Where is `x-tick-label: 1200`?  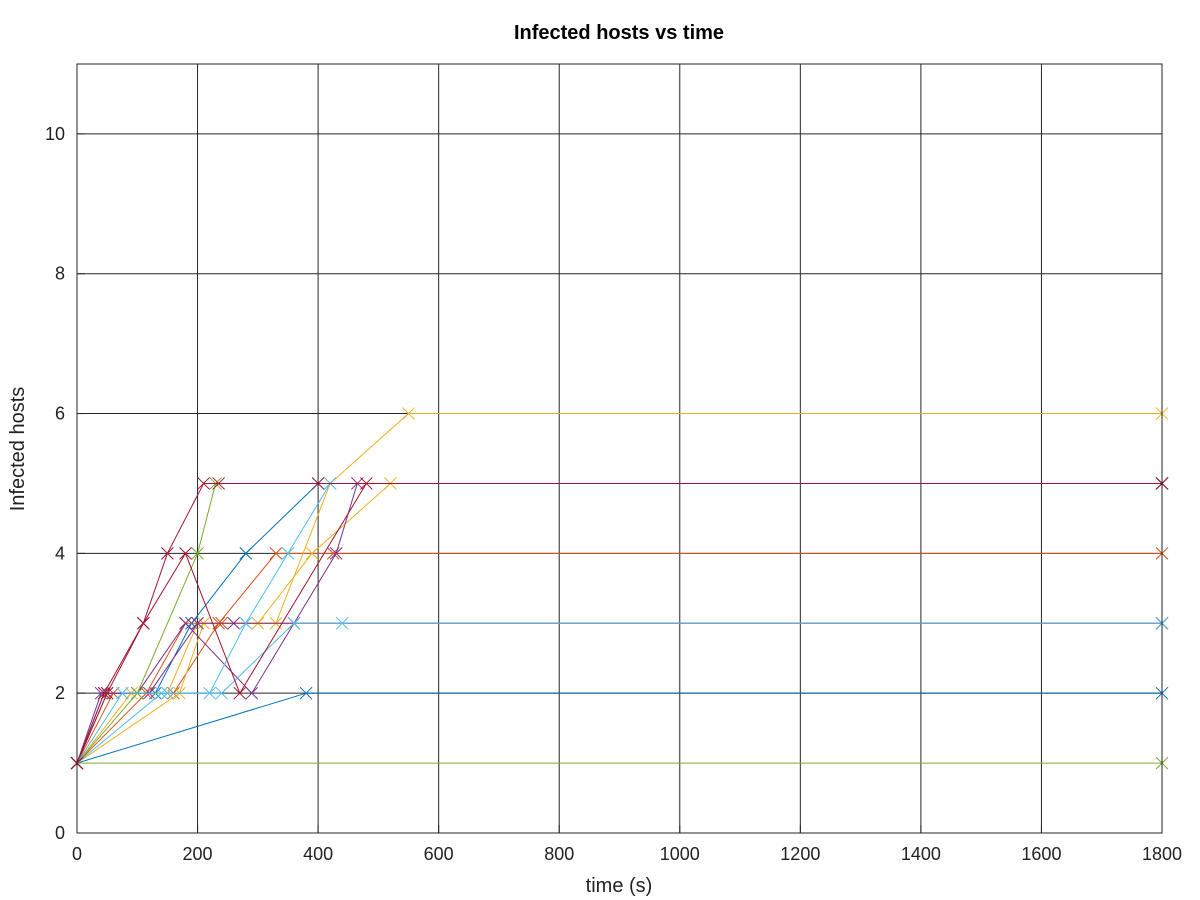
x-tick-label: 1200 is located at coordinates (800, 854).